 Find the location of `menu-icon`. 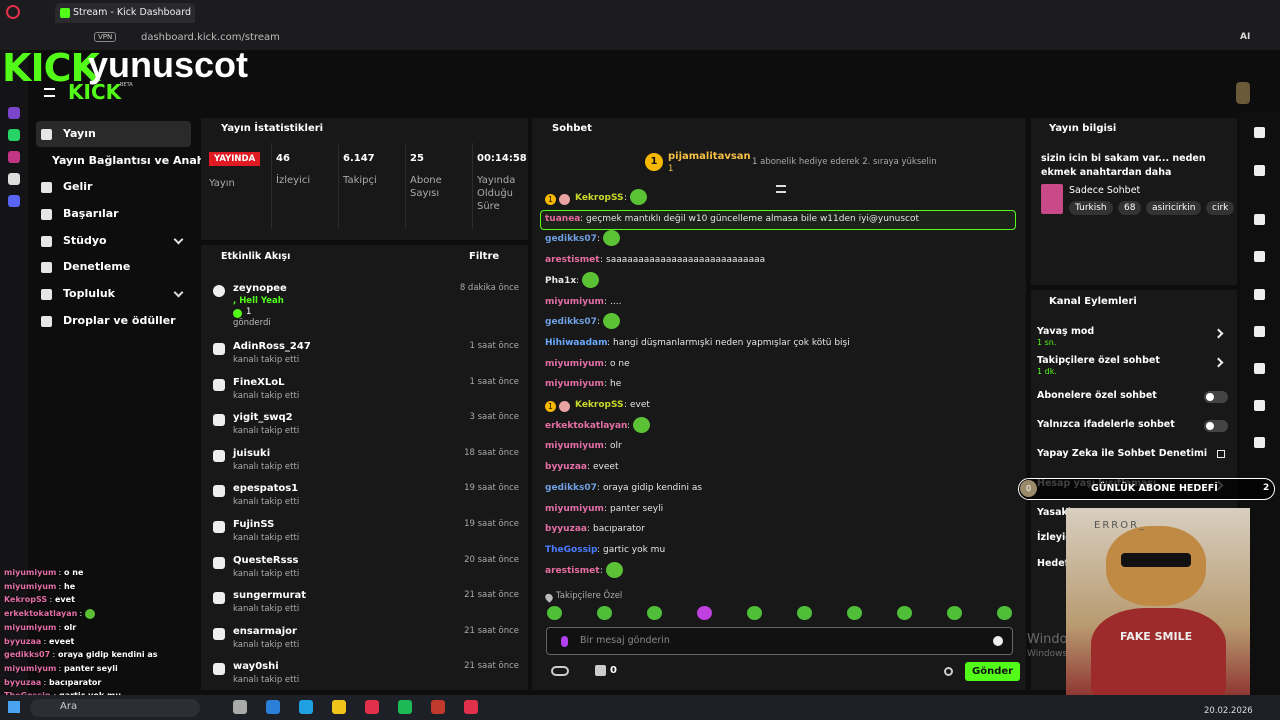

menu-icon is located at coordinates (49, 92).